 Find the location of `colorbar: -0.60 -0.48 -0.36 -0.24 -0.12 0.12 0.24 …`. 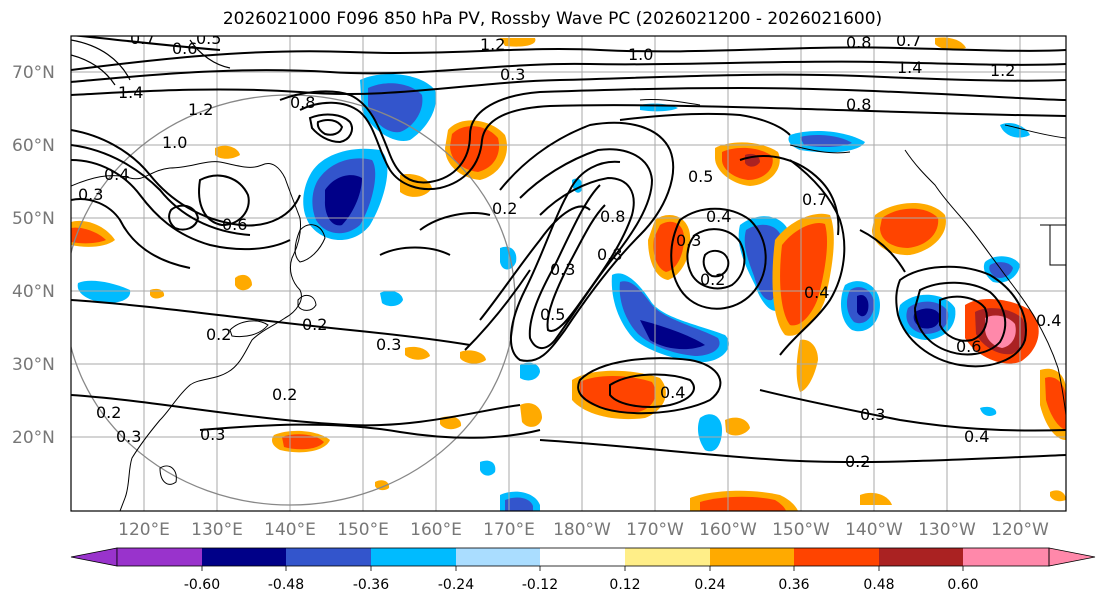

colorbar: -0.60 -0.48 -0.36 -0.24 -0.12 0.12 0.24 … is located at coordinates (583, 570).